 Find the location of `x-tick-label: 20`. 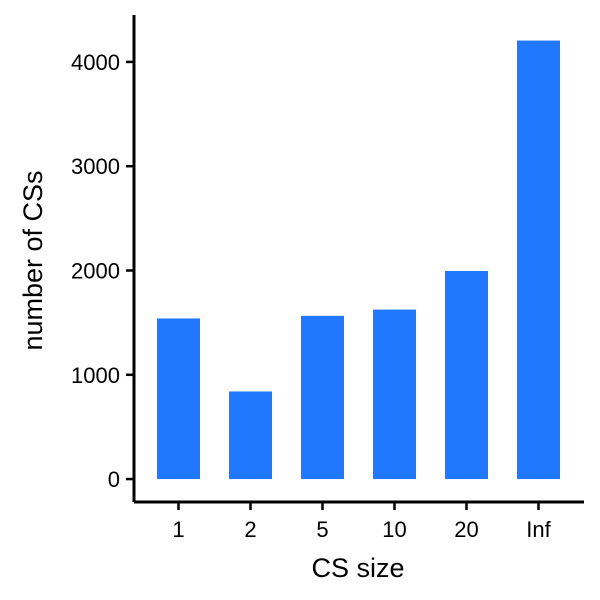

x-tick-label: 20 is located at coordinates (466, 529).